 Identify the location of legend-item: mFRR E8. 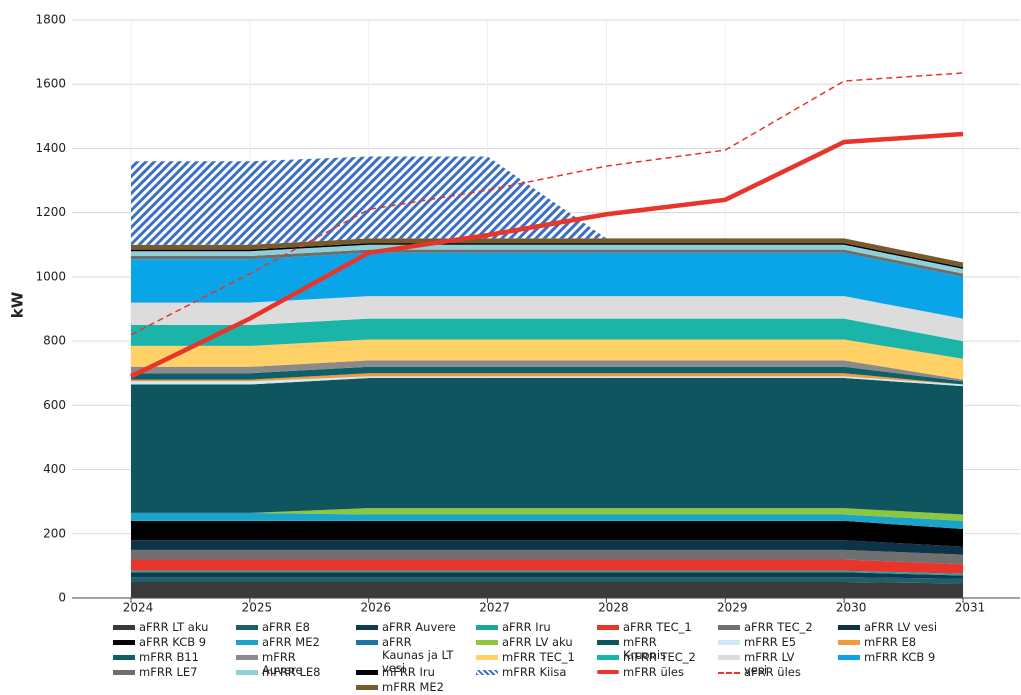
(888, 642).